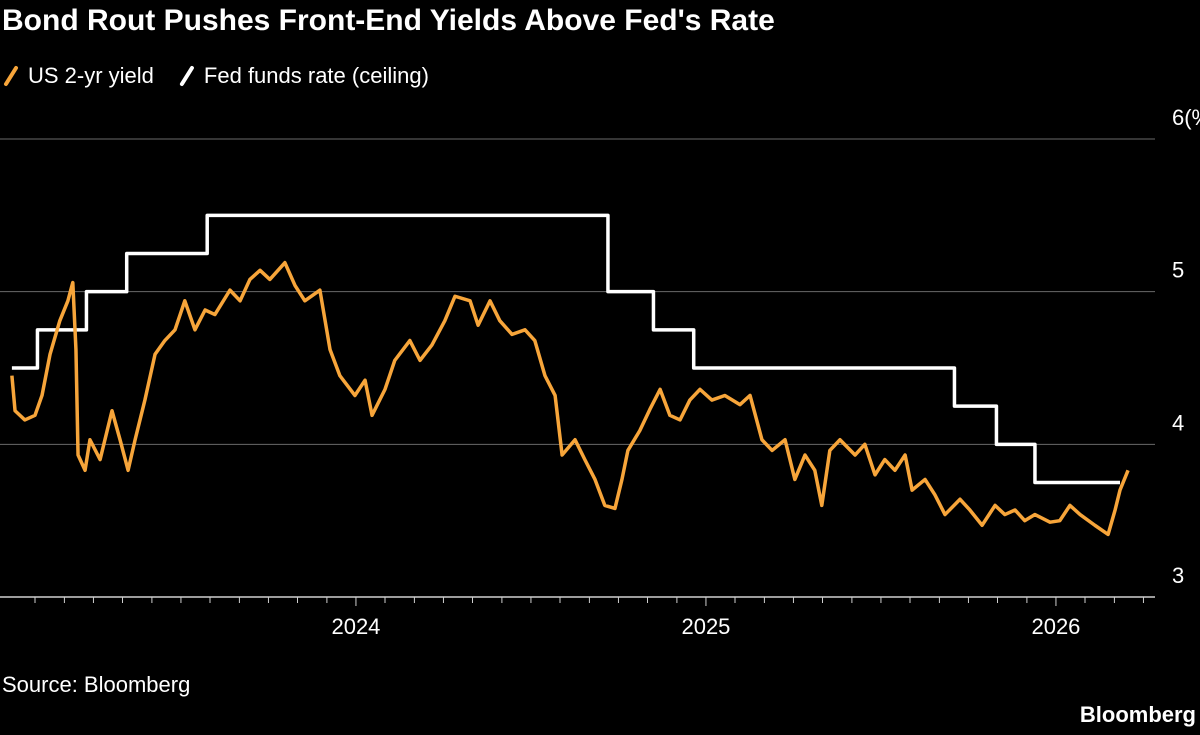 The image size is (1200, 735). Describe the element at coordinates (96, 684) in the screenshot. I see `source-note: Source: Bloomberg` at that location.